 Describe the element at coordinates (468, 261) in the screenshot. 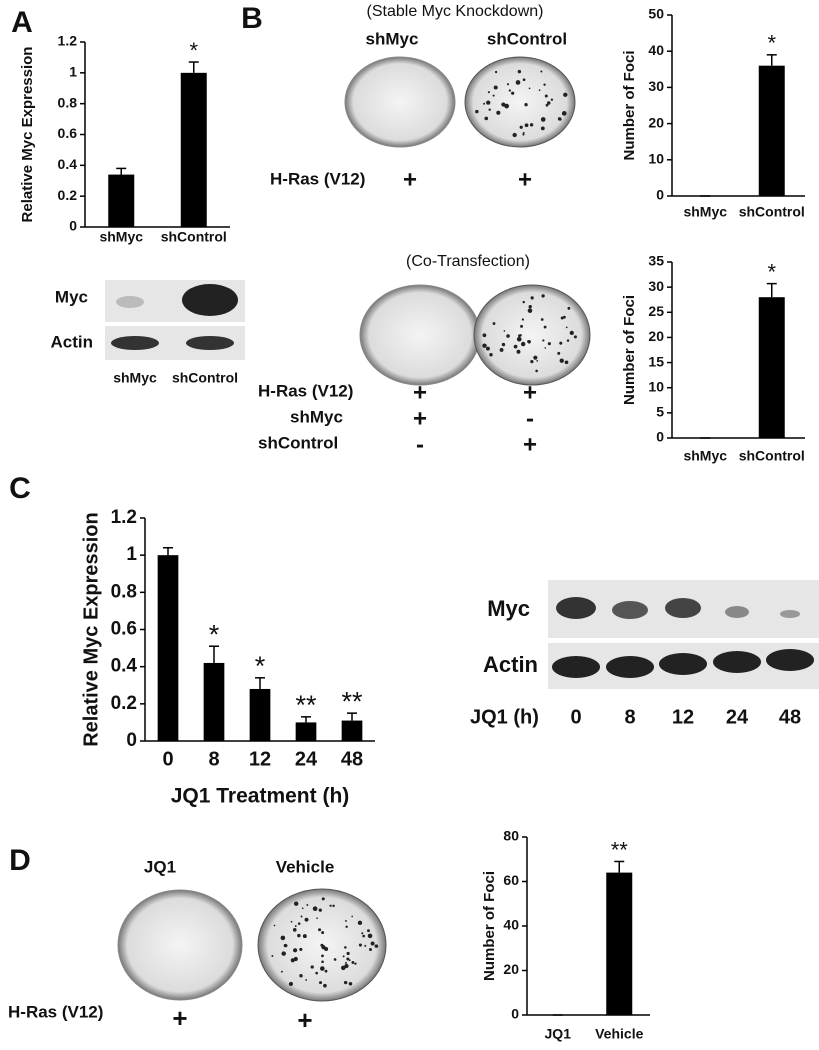

I see `label: (Co-Transfection)` at that location.